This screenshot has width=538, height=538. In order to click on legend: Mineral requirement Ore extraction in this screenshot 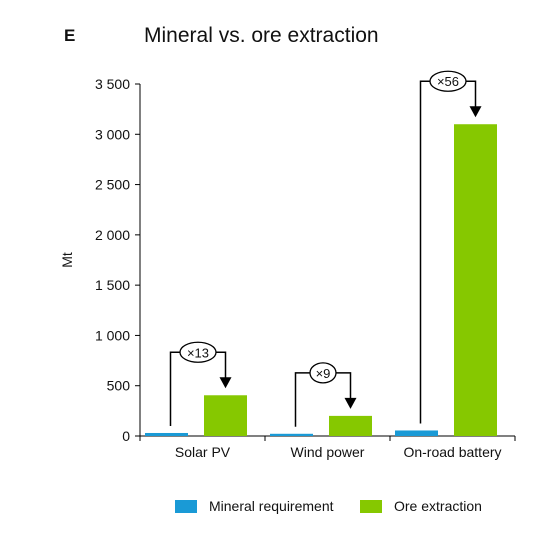, I will do `click(269, 509)`.